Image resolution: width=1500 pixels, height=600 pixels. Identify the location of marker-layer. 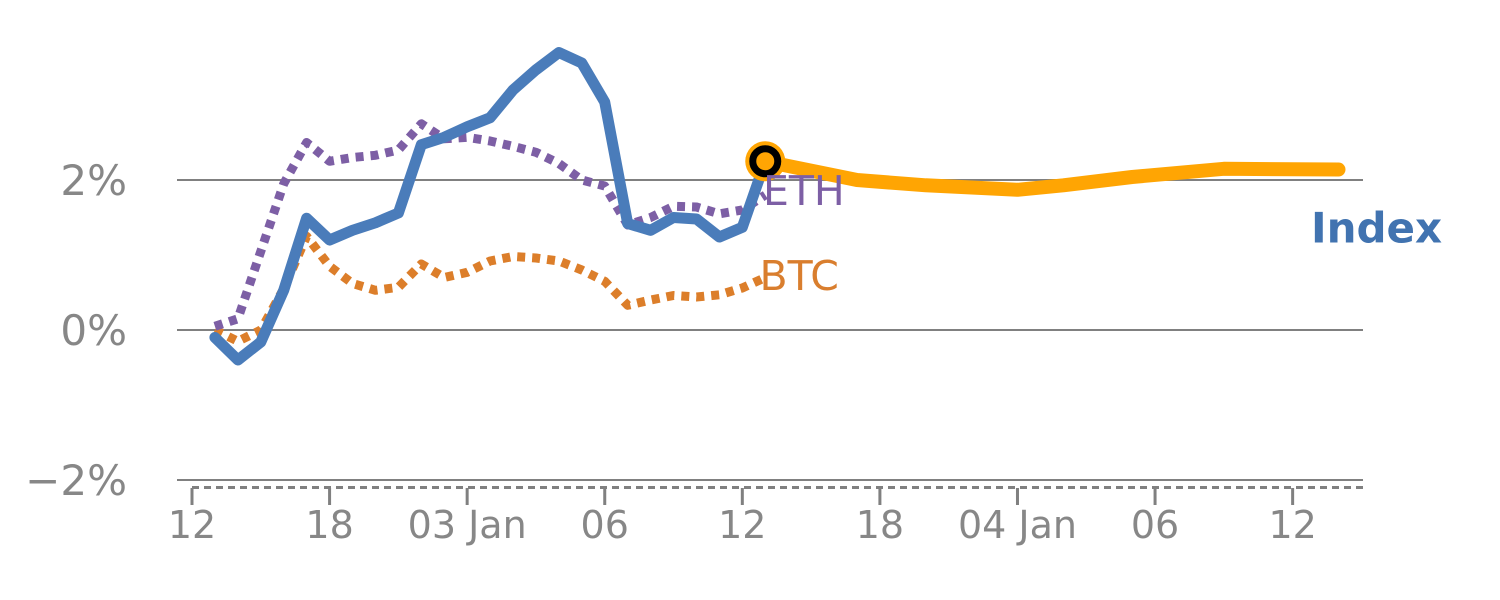
(765, 161).